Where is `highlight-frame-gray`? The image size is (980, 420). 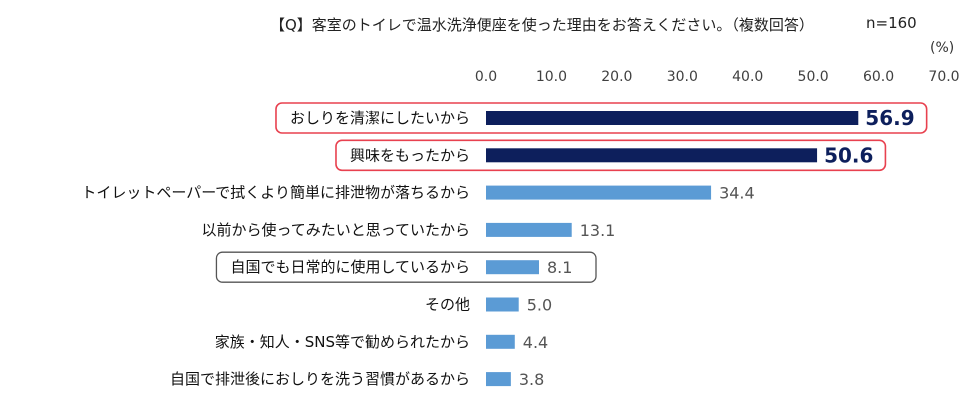
highlight-frame-gray is located at coordinates (406, 267).